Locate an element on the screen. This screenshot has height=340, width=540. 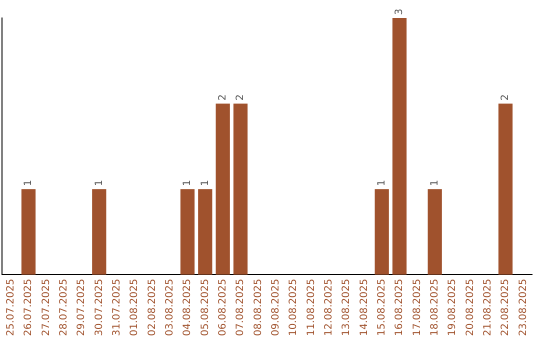
x-tick-label: 23.08.2025 is located at coordinates (523, 307).